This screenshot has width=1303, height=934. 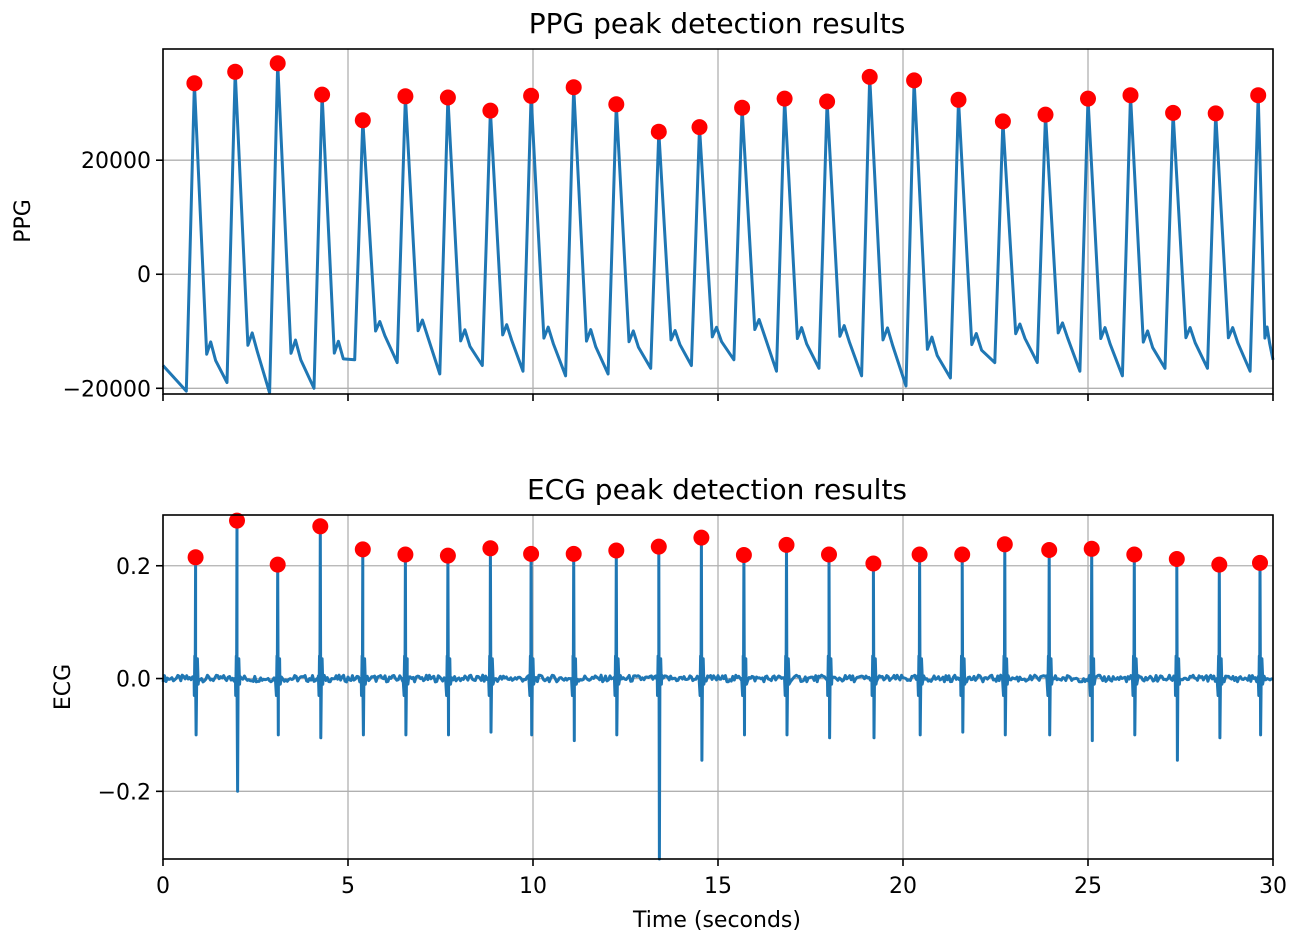 What do you see at coordinates (718, 886) in the screenshot?
I see `ecg-x-tick-label: 15` at bounding box center [718, 886].